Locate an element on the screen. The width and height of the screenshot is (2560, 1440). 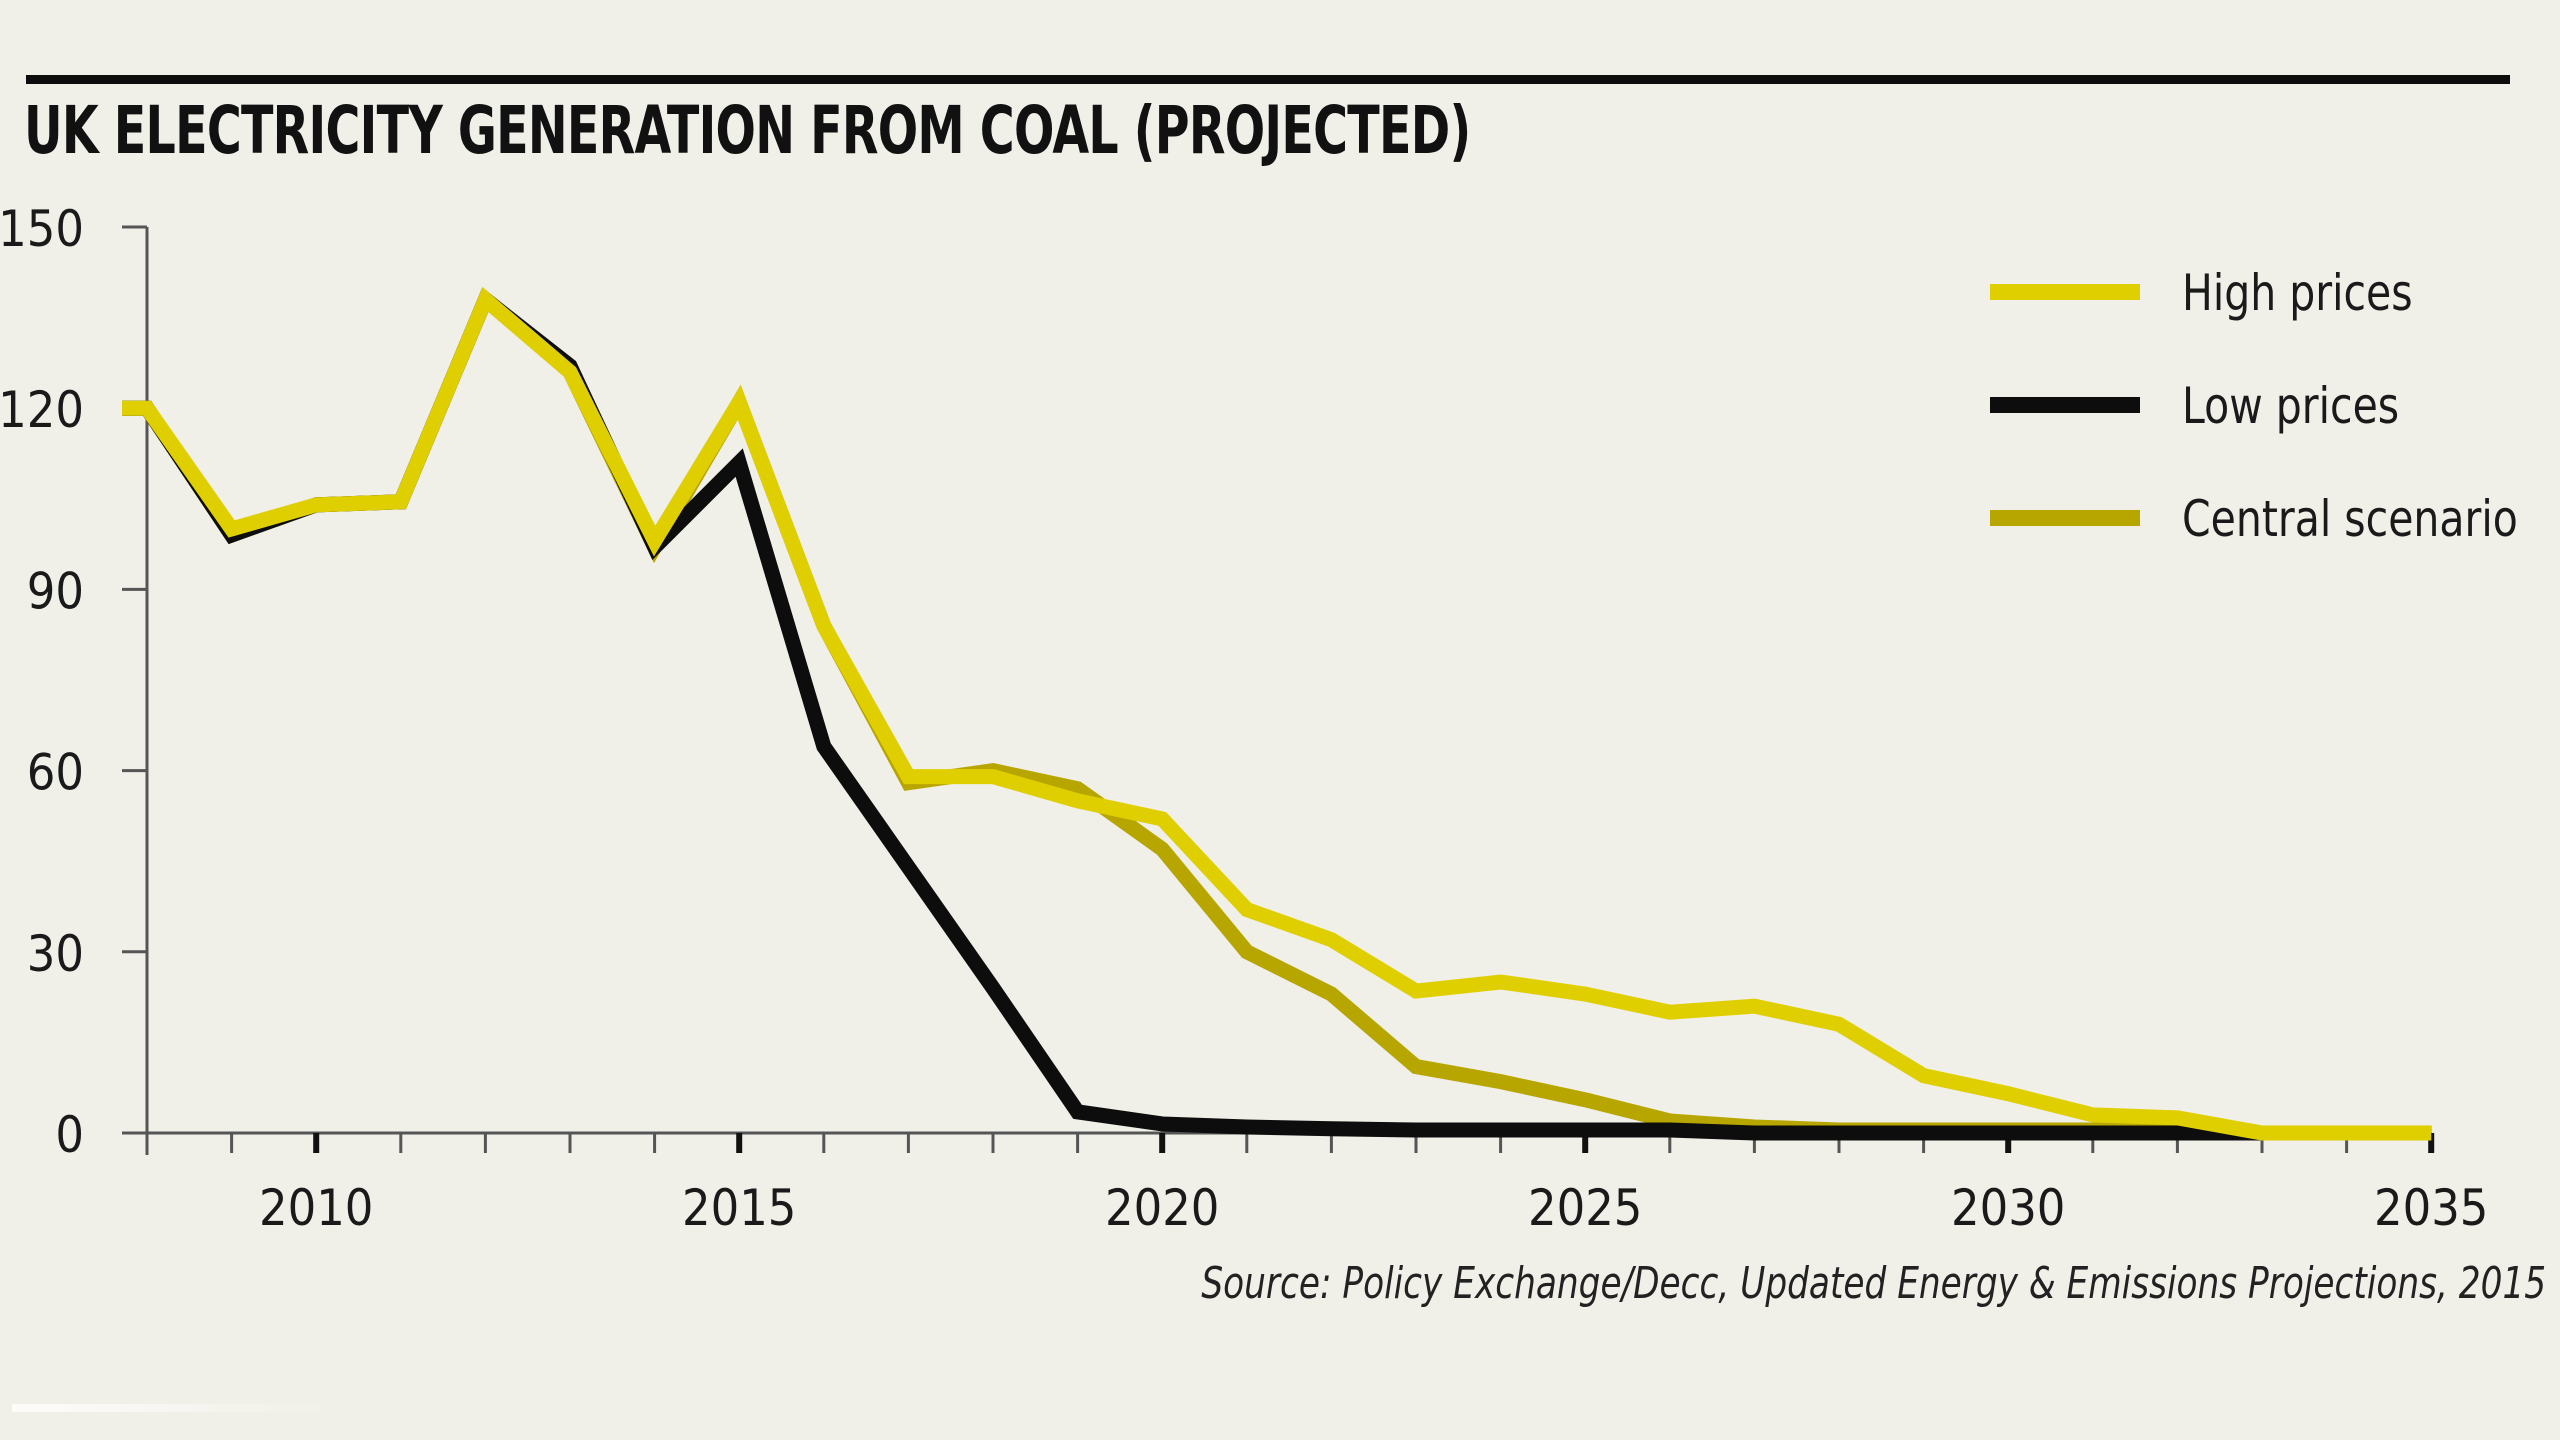
legend-label-central-scenario: Central scenario is located at coordinates (2350, 519).